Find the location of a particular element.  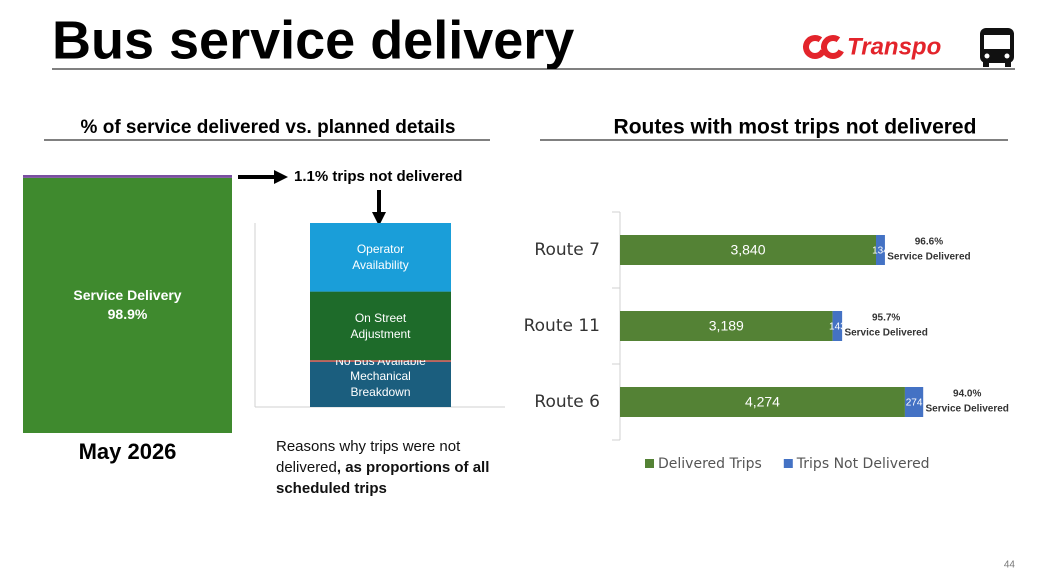

label-line: Mechanical Breakdown is located at coordinates (380, 384).